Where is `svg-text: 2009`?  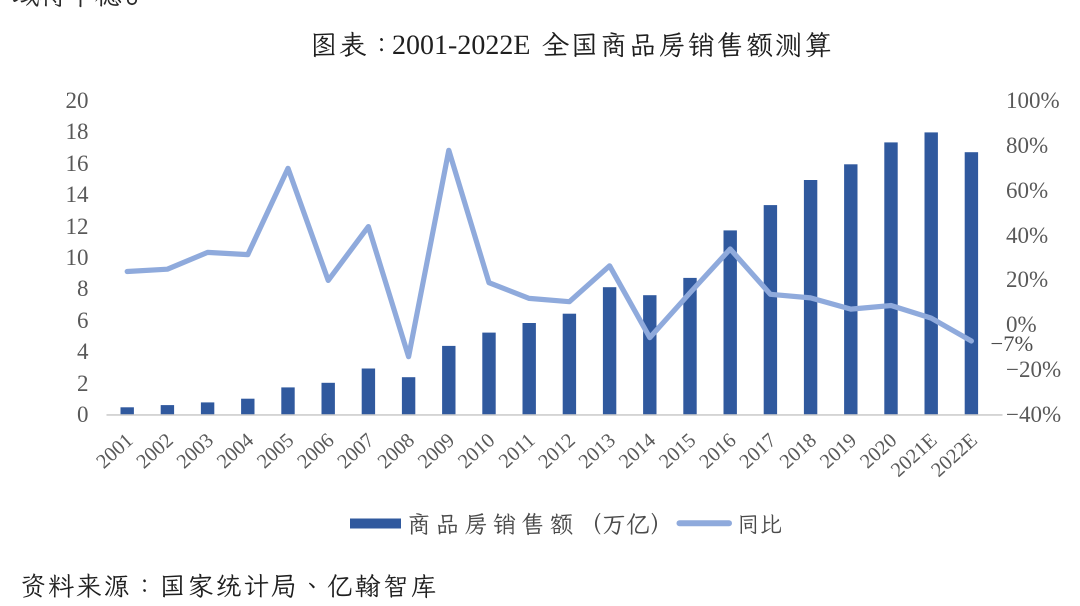
svg-text: 2009 is located at coordinates (436, 451).